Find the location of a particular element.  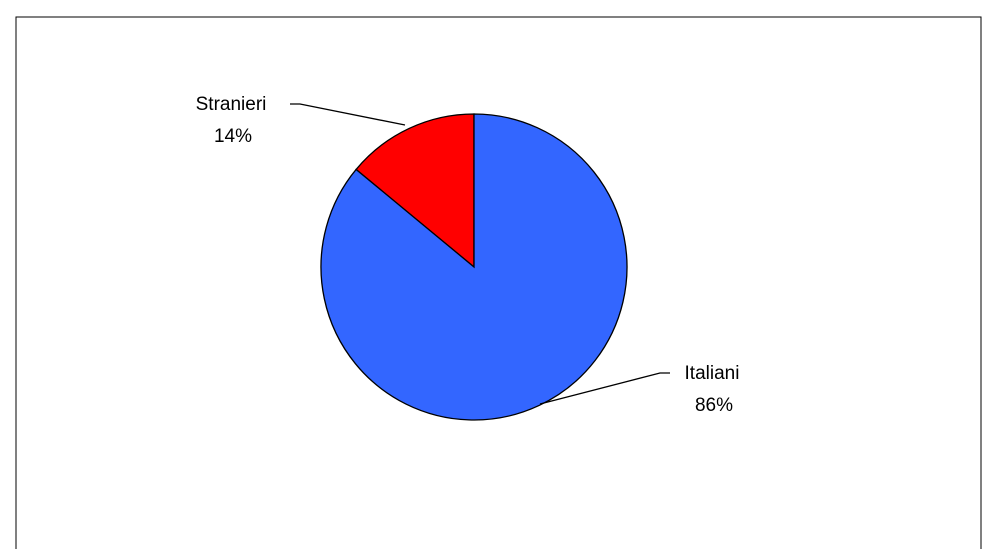

leader-line-italiani is located at coordinates (604, 388).